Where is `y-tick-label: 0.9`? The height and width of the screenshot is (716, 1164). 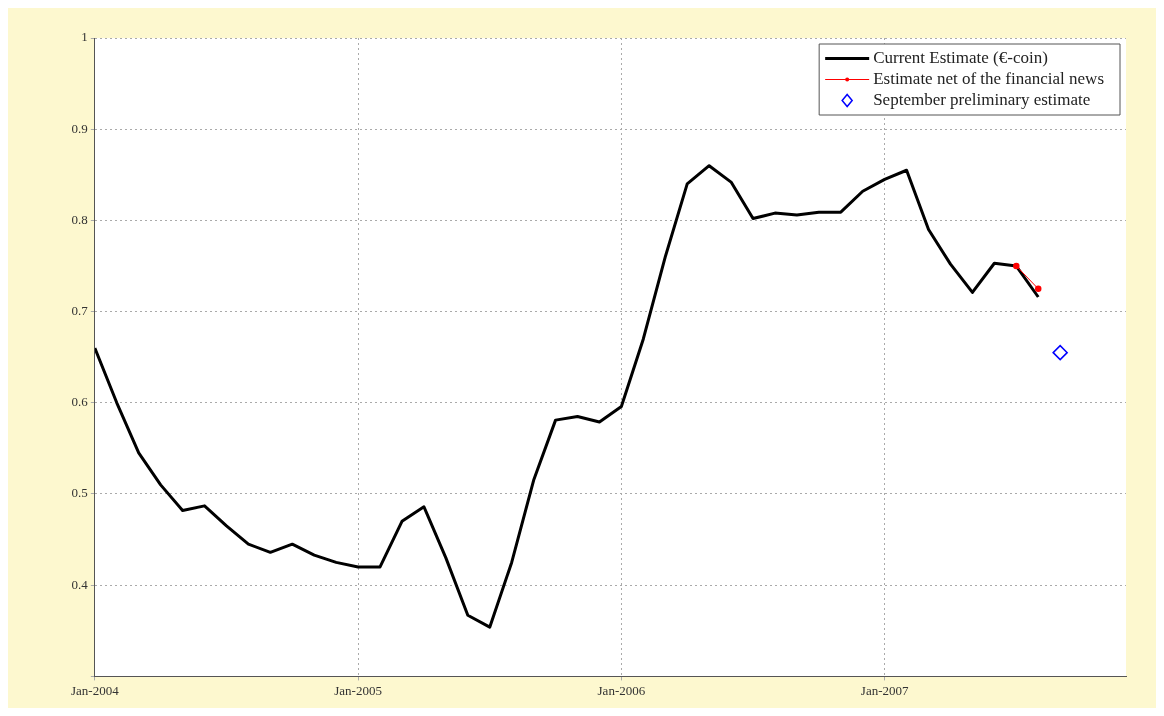 y-tick-label: 0.9 is located at coordinates (79, 128).